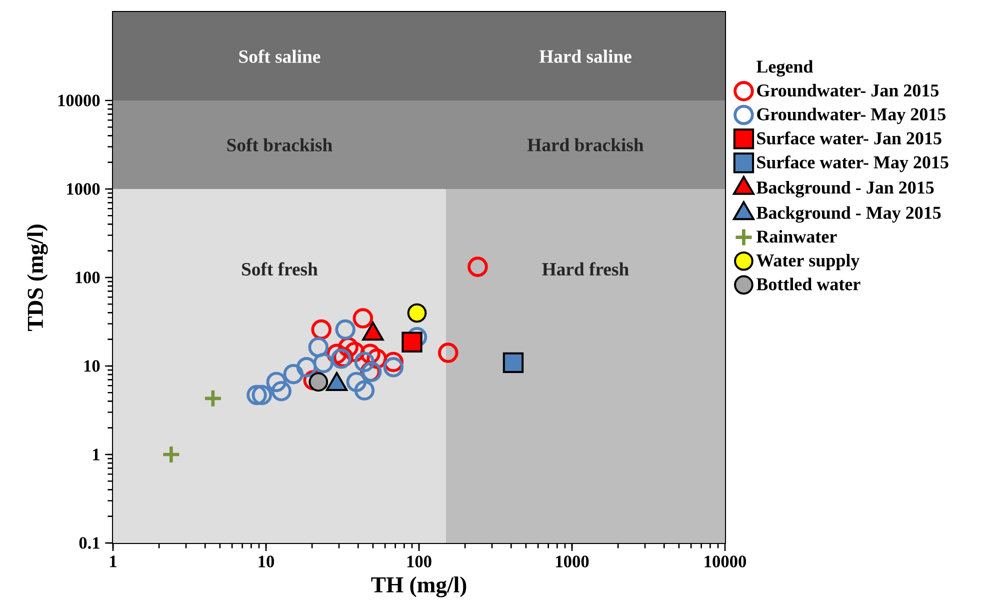  Describe the element at coordinates (848, 214) in the screenshot. I see `legend-label: Background - May 2015` at that location.